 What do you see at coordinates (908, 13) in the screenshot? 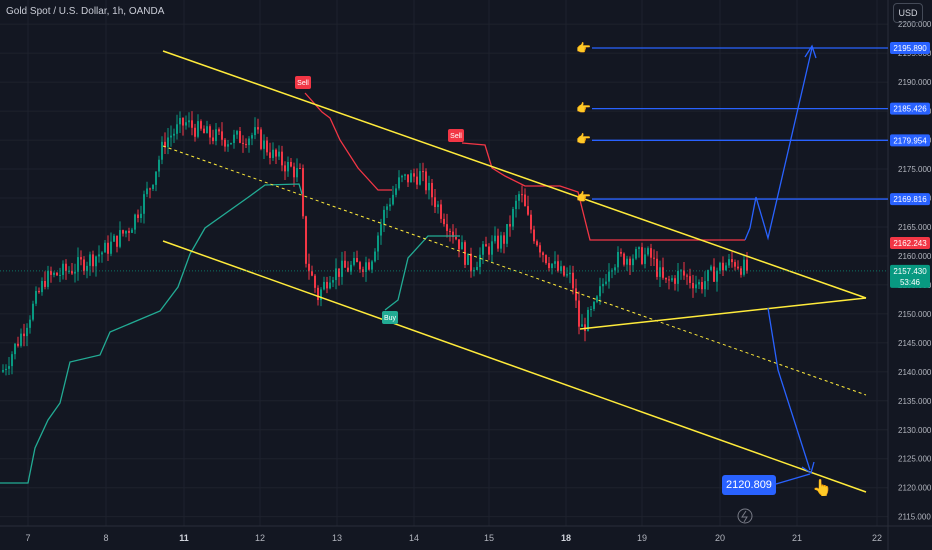
I see `currency-button: USD` at bounding box center [908, 13].